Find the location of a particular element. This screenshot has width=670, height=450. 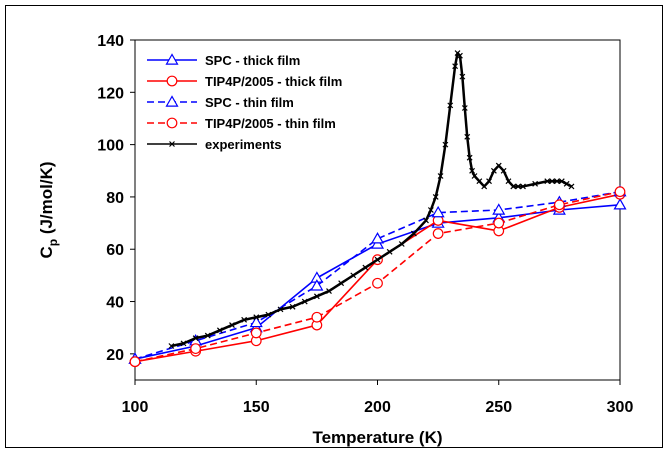

legend-label: SPC - thin film is located at coordinates (249, 102).